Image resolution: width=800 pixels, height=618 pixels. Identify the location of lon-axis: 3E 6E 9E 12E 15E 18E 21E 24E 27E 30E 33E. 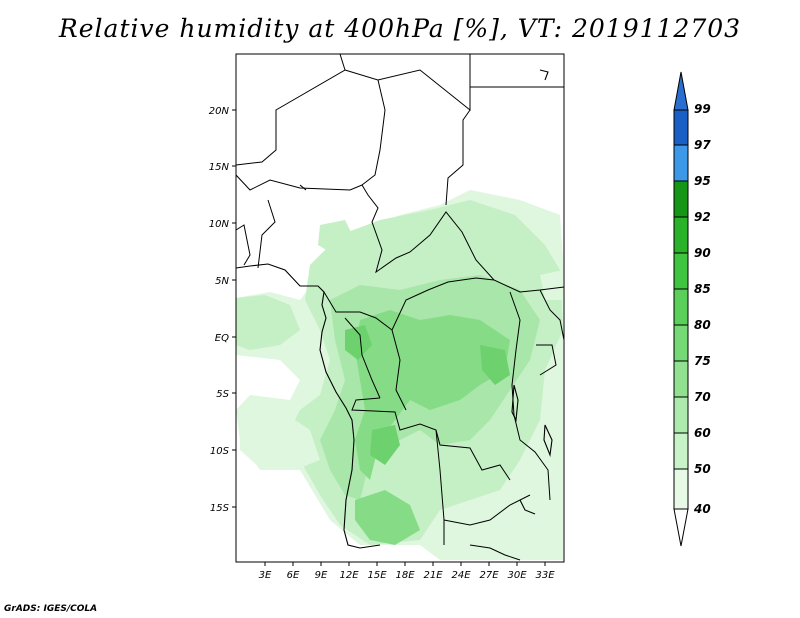
(407, 571).